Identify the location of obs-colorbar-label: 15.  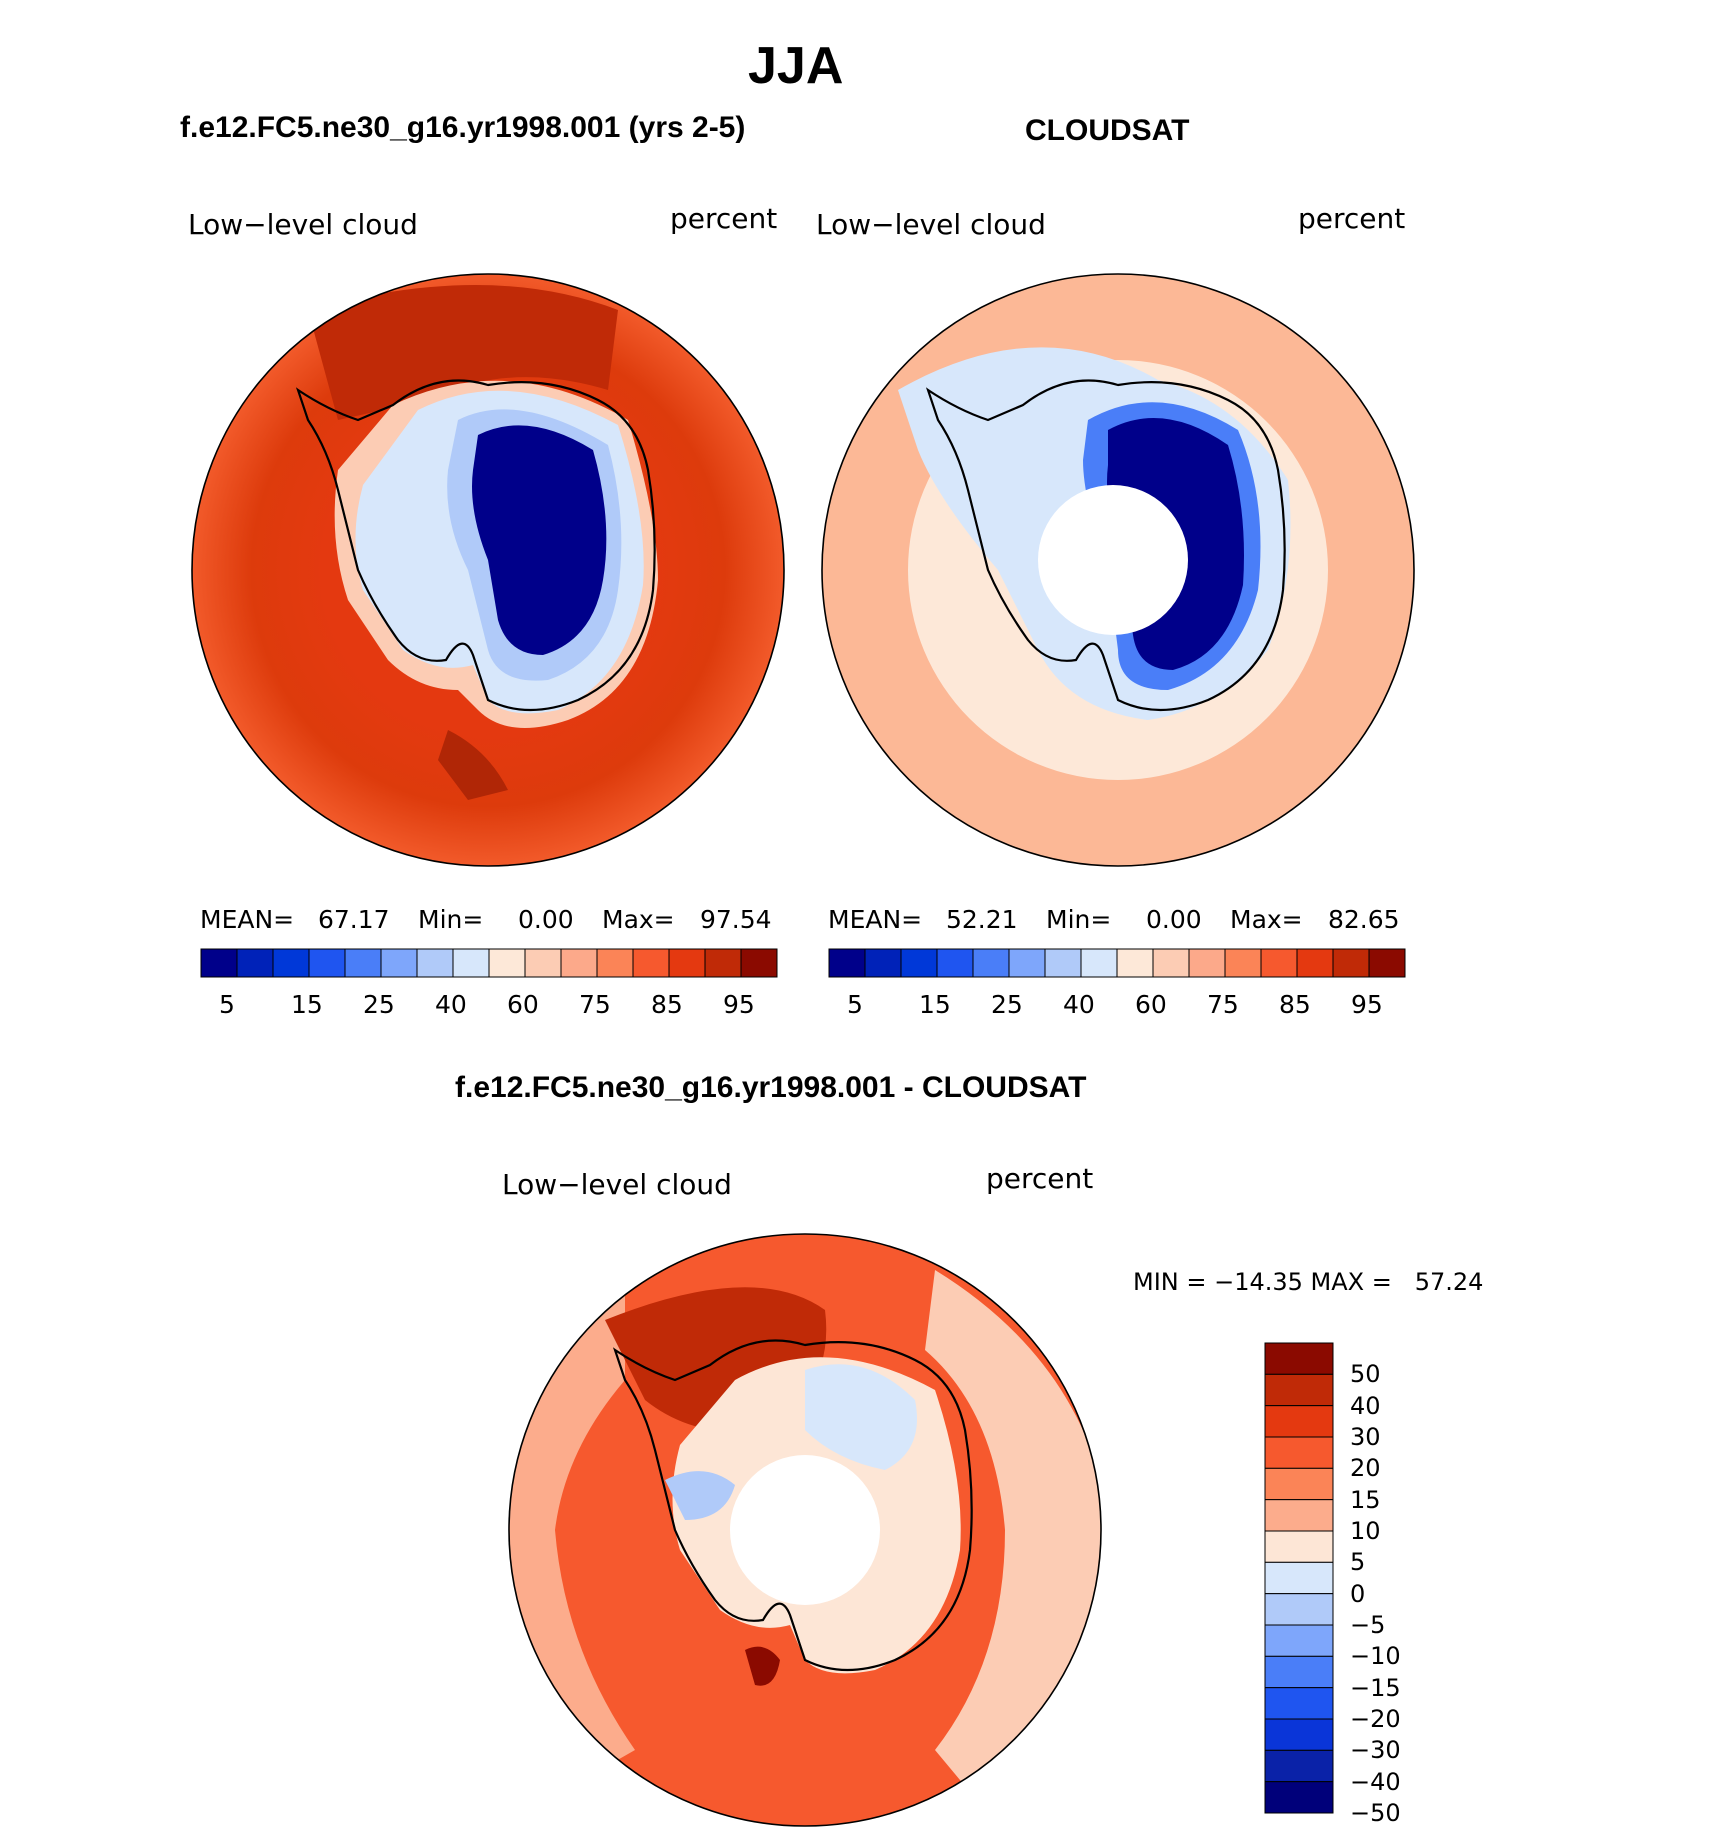
(935, 1004).